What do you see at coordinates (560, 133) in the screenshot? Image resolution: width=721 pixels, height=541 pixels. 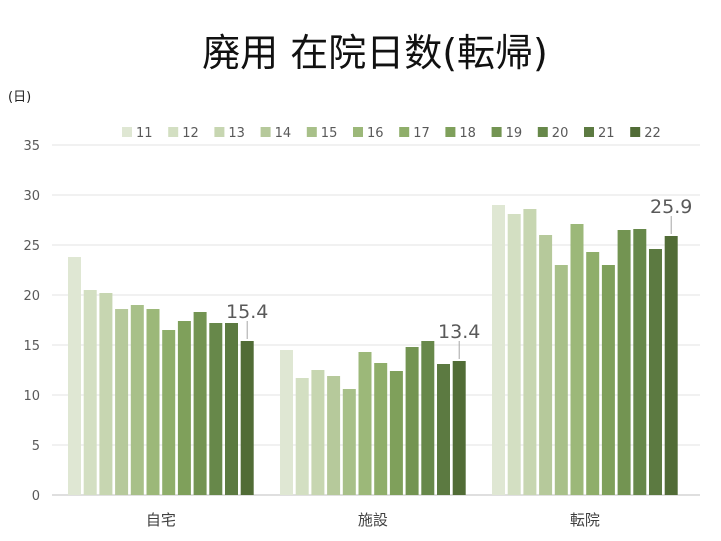 I see `legend-label: 20` at bounding box center [560, 133].